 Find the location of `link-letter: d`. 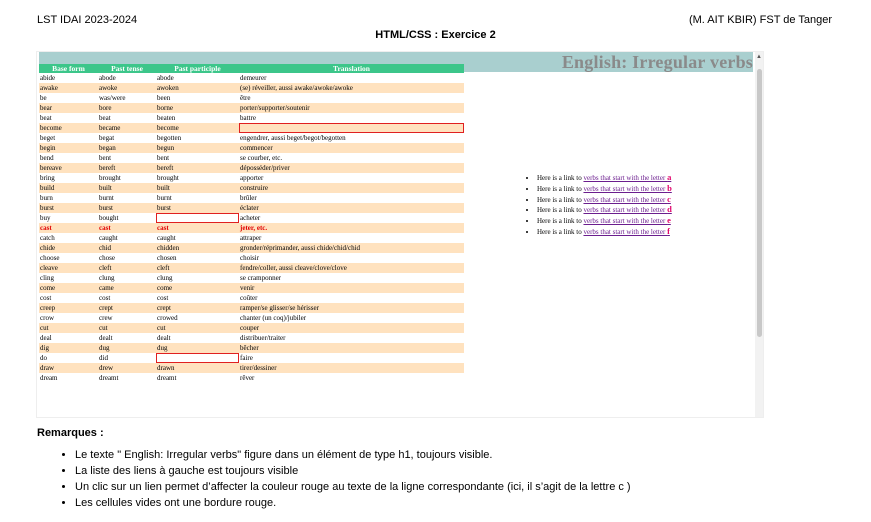

link-letter: d is located at coordinates (669, 209).